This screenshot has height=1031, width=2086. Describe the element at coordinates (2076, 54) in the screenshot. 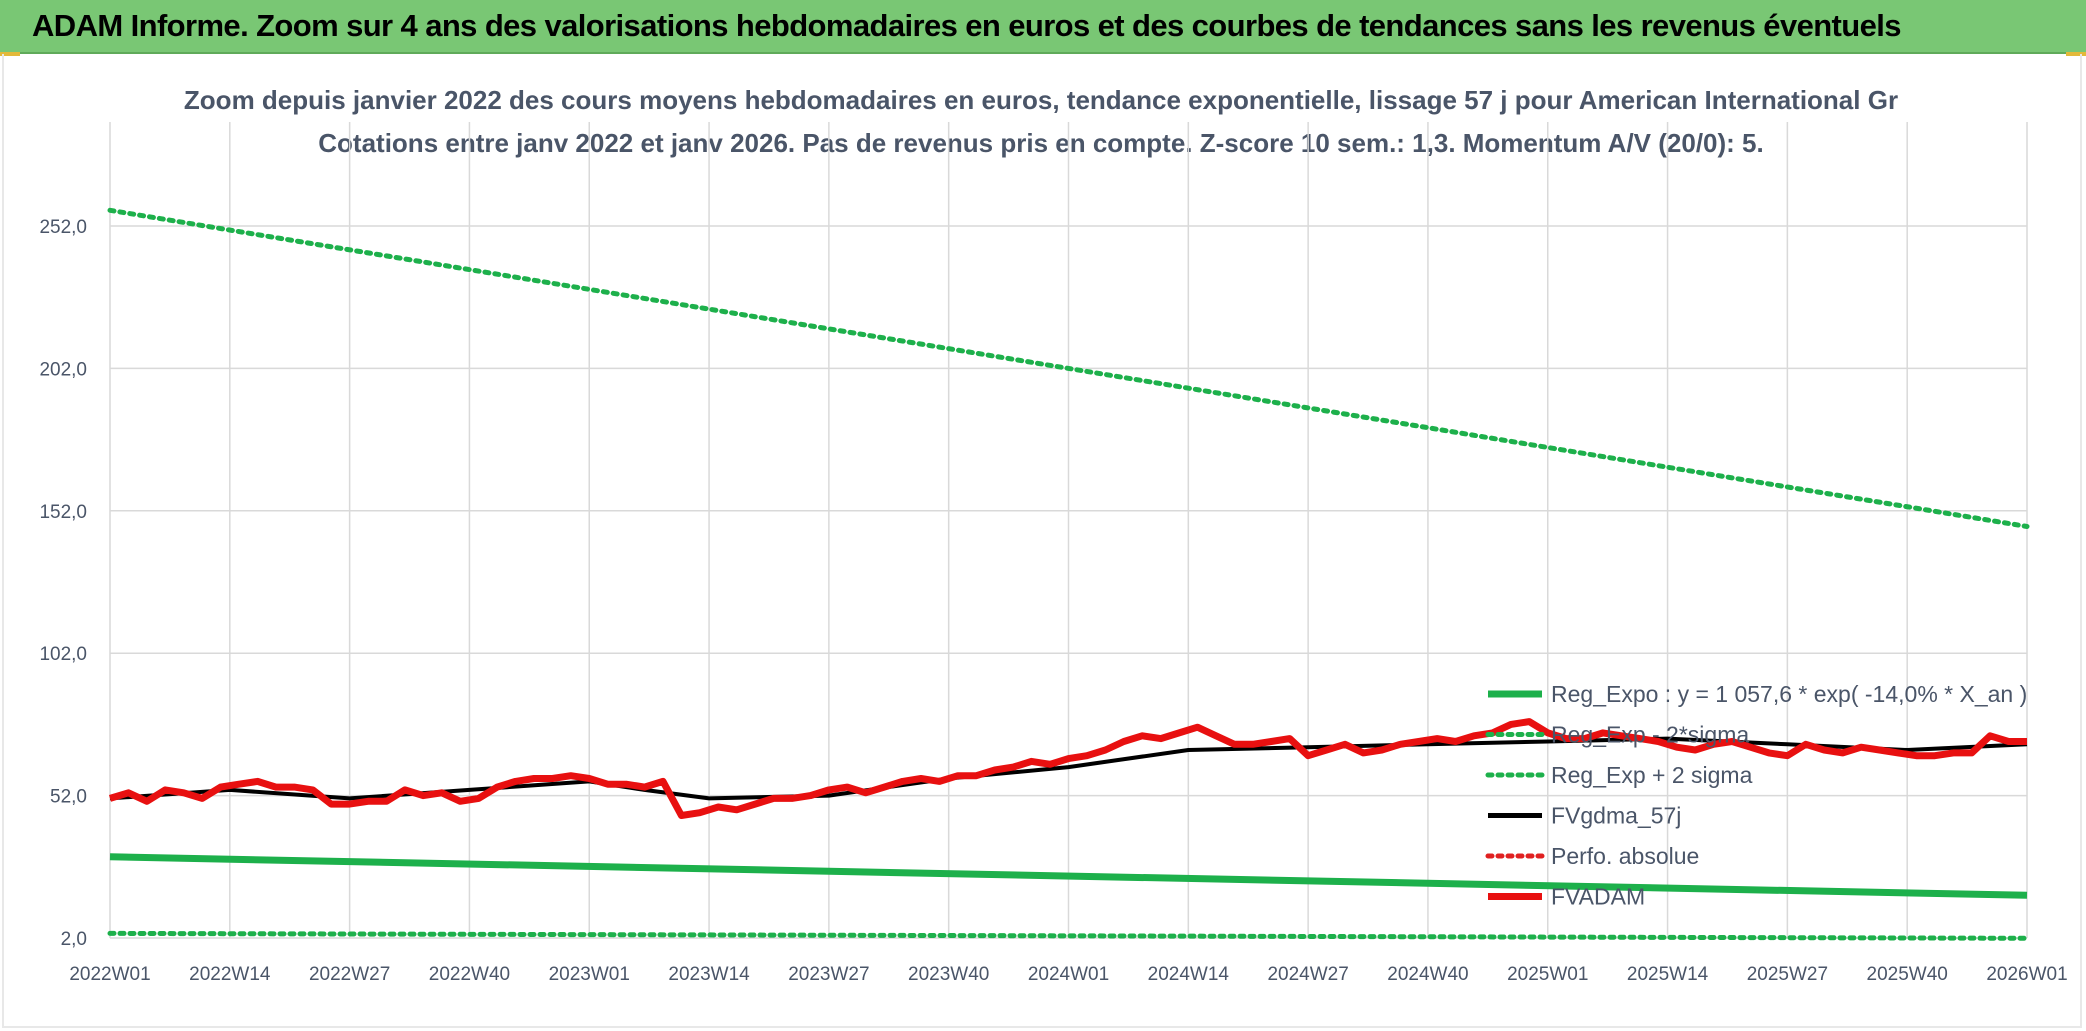

I see `banner-corner-right` at that location.